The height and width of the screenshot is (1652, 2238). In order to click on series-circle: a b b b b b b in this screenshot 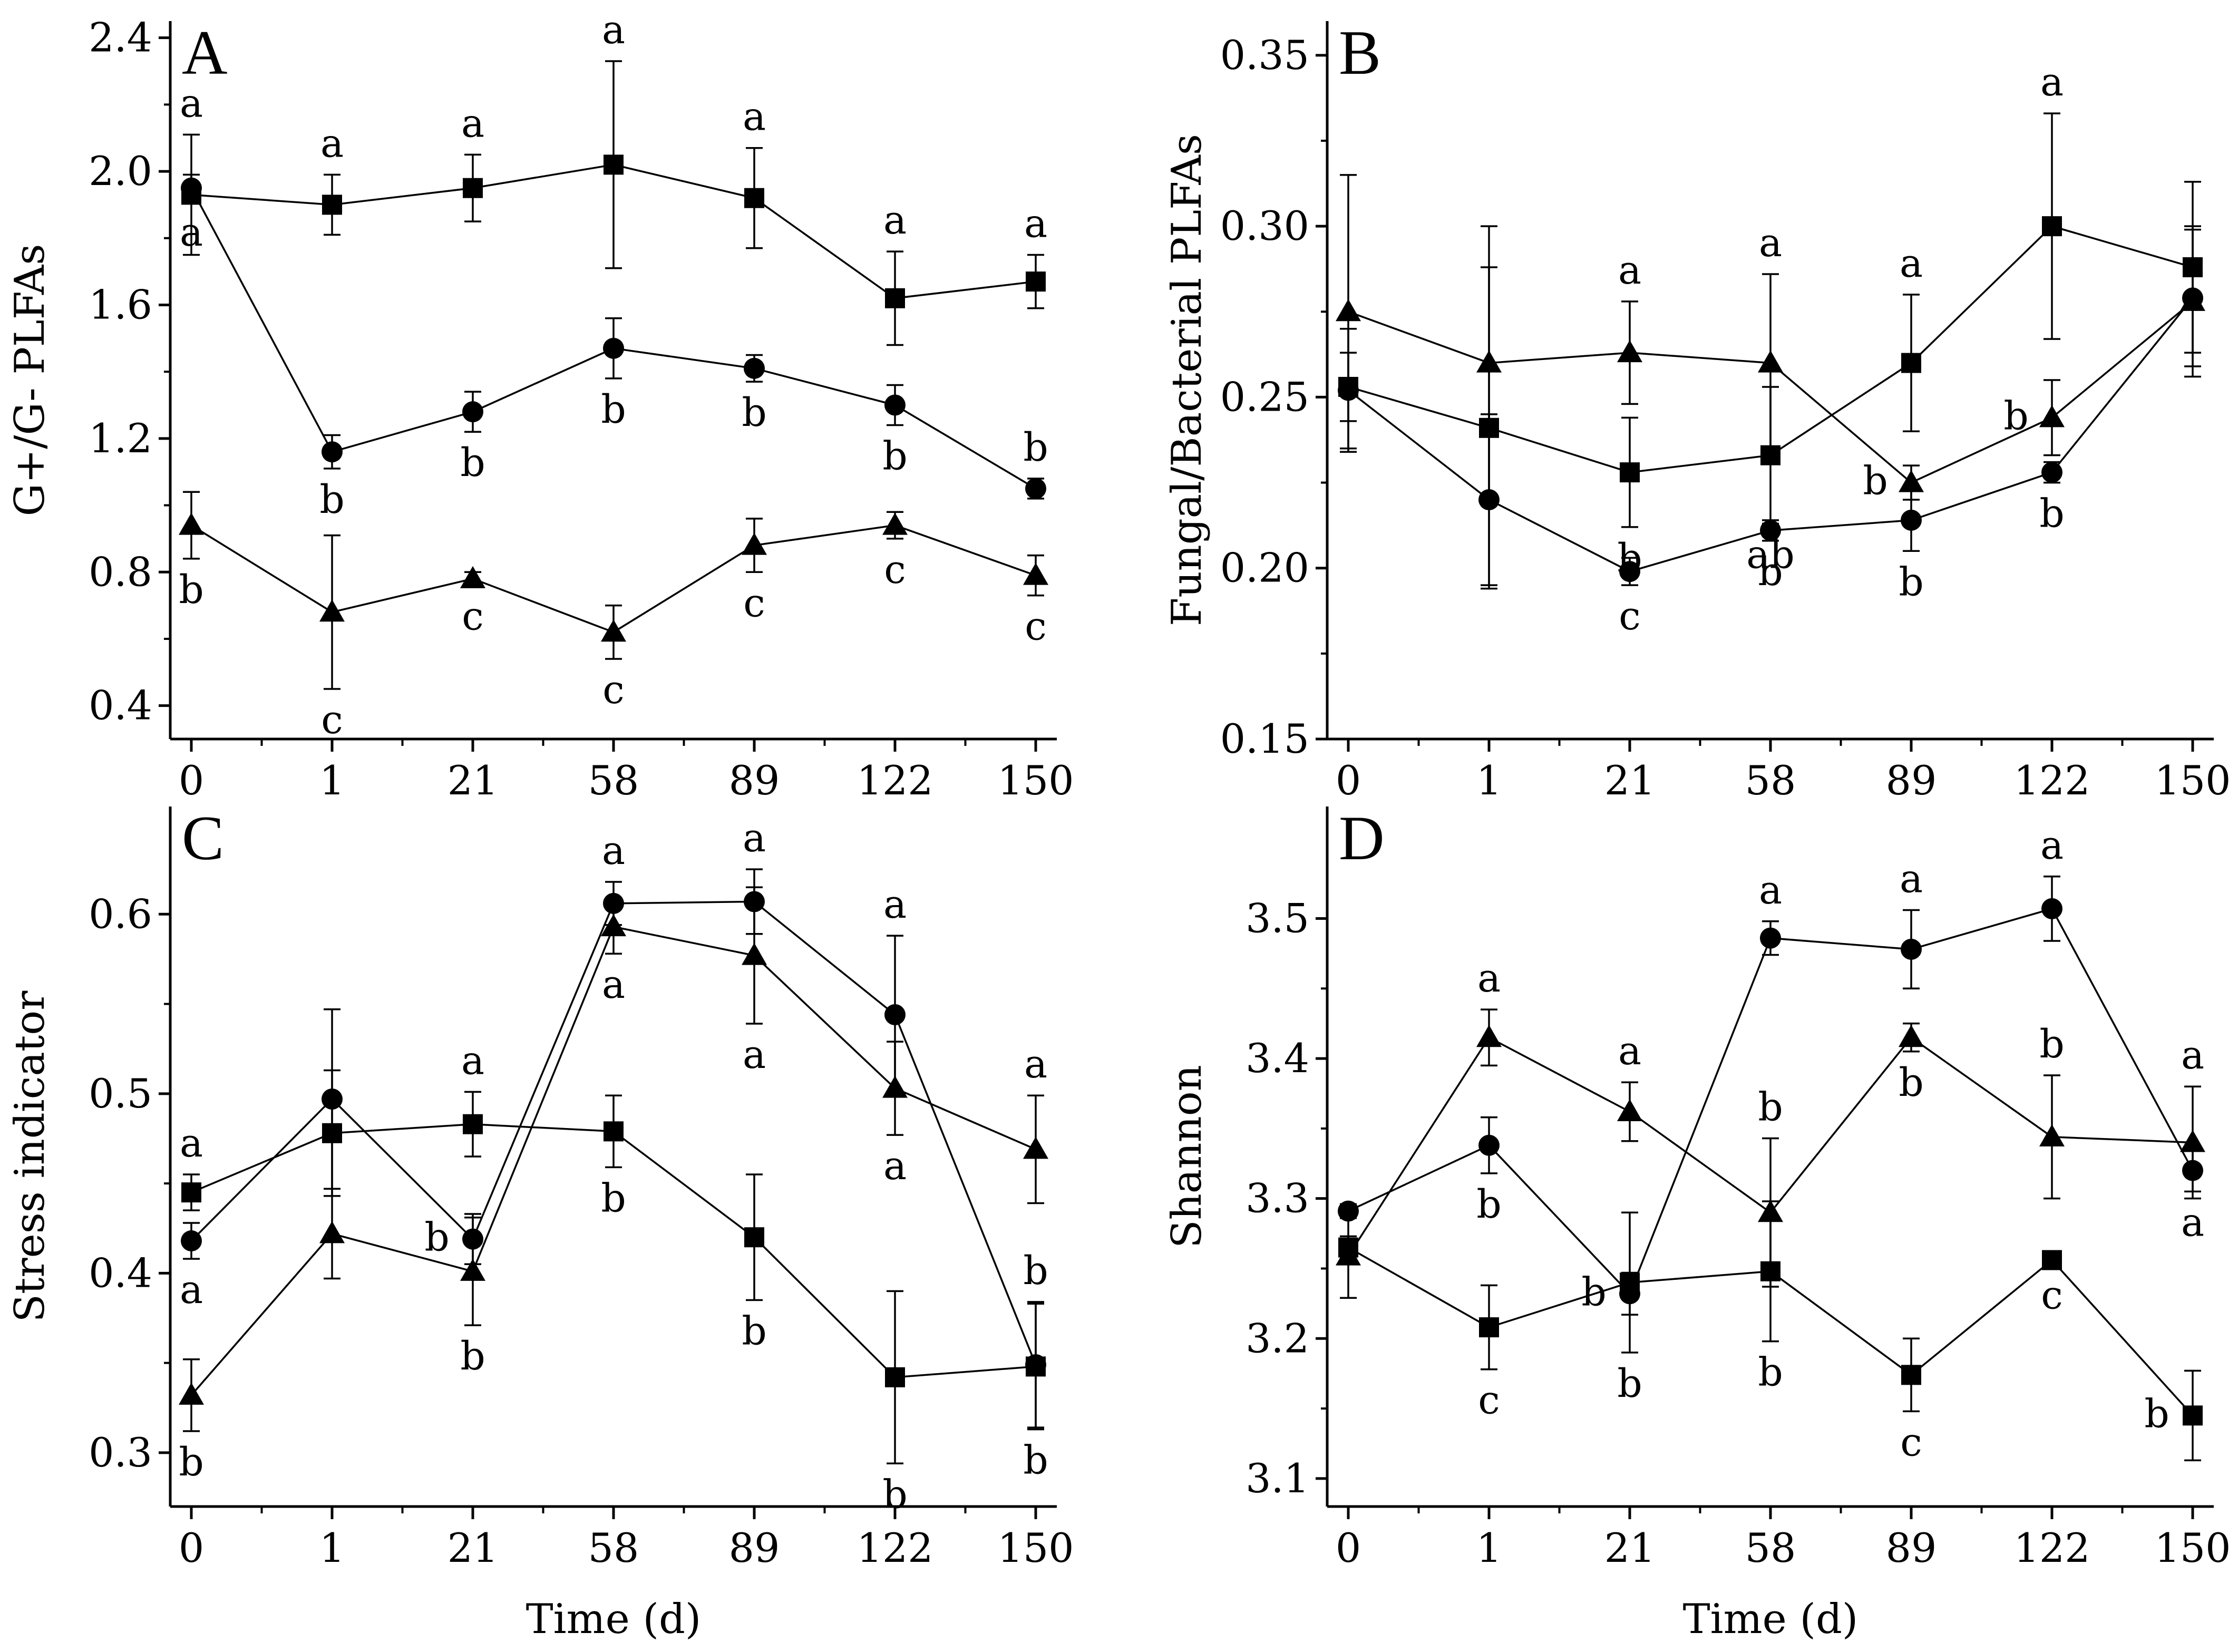, I will do `click(614, 347)`.